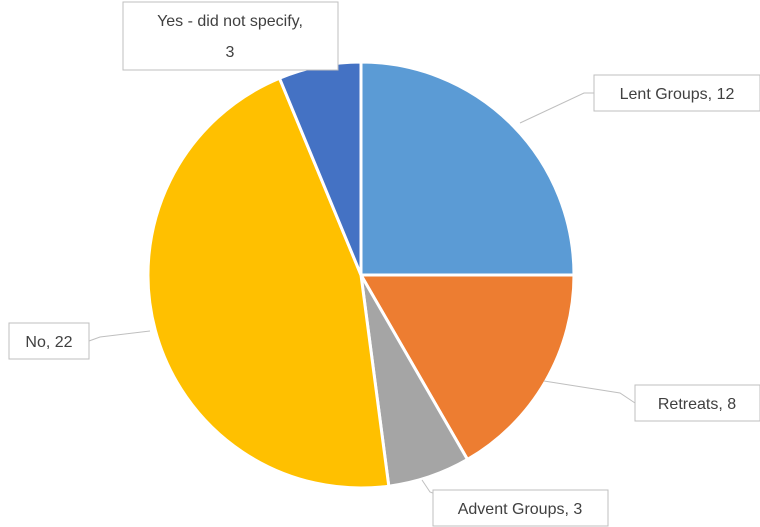 This screenshot has width=760, height=527. I want to click on leader-line-retreats, so click(589, 392).